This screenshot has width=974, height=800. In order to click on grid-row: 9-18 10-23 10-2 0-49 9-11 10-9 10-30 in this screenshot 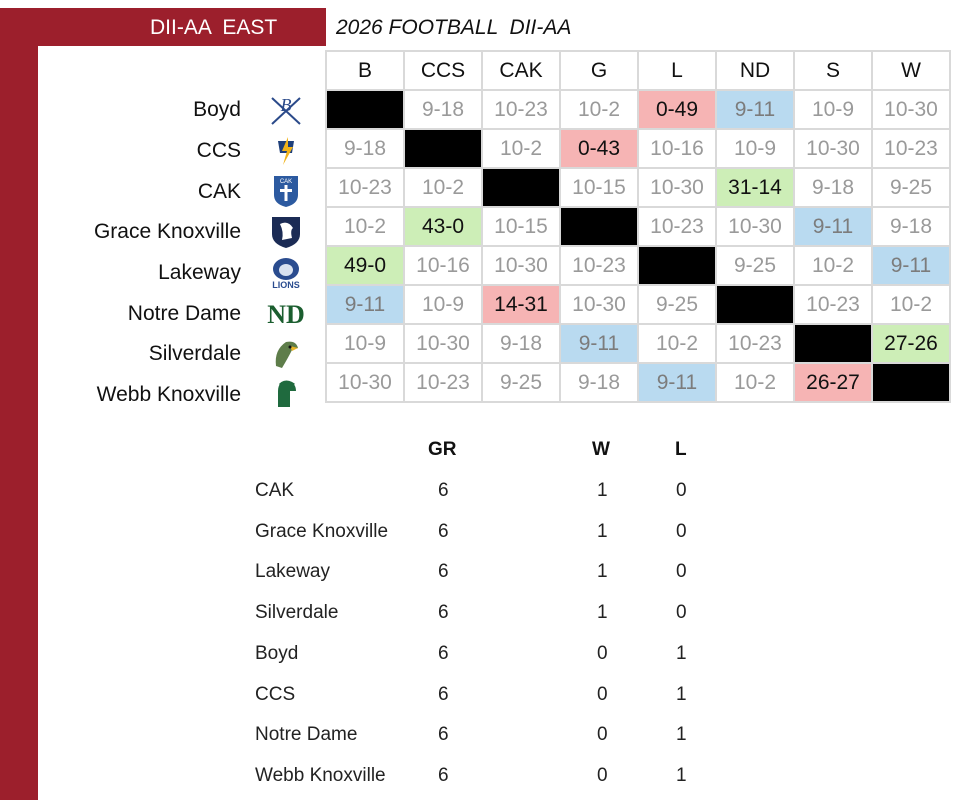, I will do `click(638, 109)`.